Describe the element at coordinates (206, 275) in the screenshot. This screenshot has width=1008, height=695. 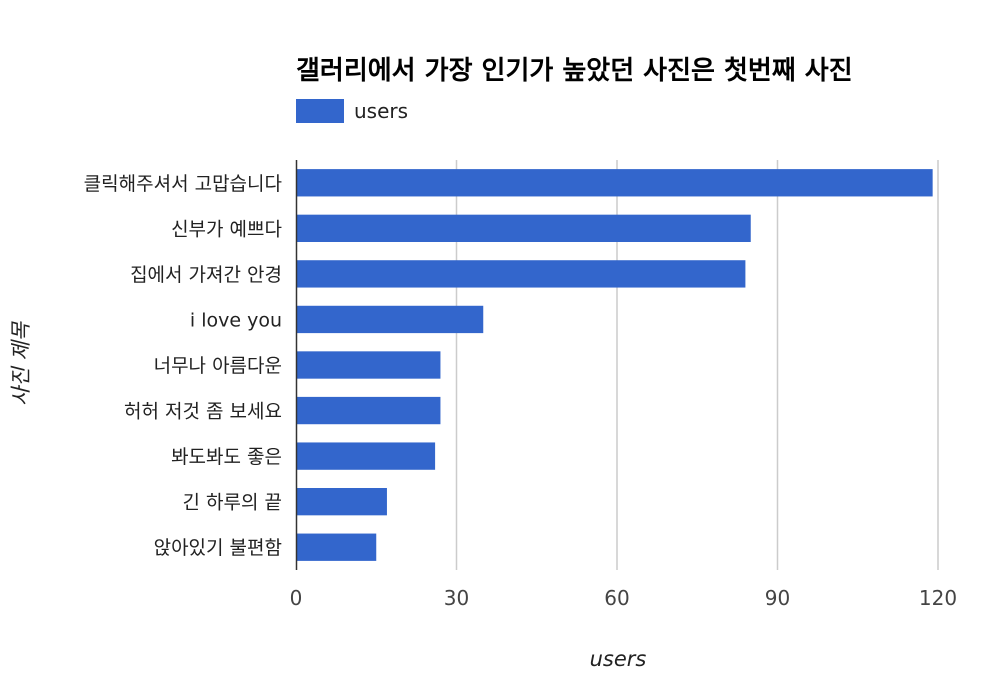
I see `category-label: 집에서 가져간 안경` at that location.